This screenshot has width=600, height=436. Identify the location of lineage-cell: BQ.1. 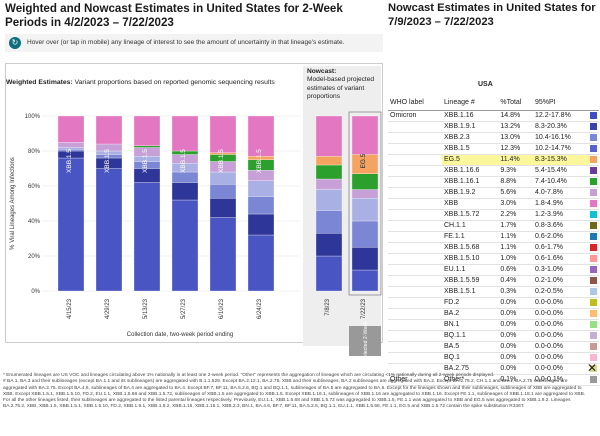
(470, 358).